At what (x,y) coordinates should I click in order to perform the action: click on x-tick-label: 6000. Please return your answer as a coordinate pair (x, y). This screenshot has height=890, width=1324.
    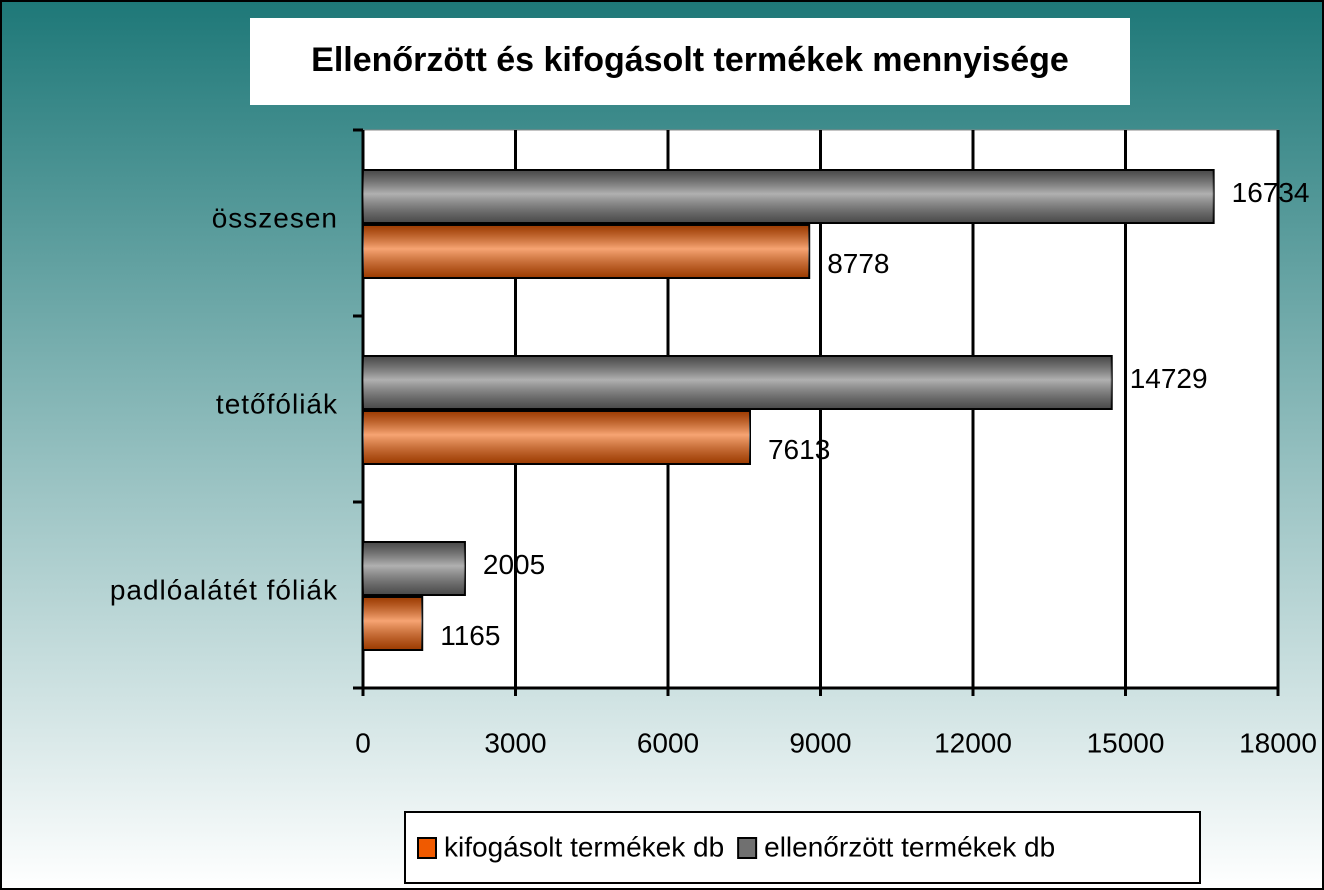
    Looking at the image, I should click on (668, 742).